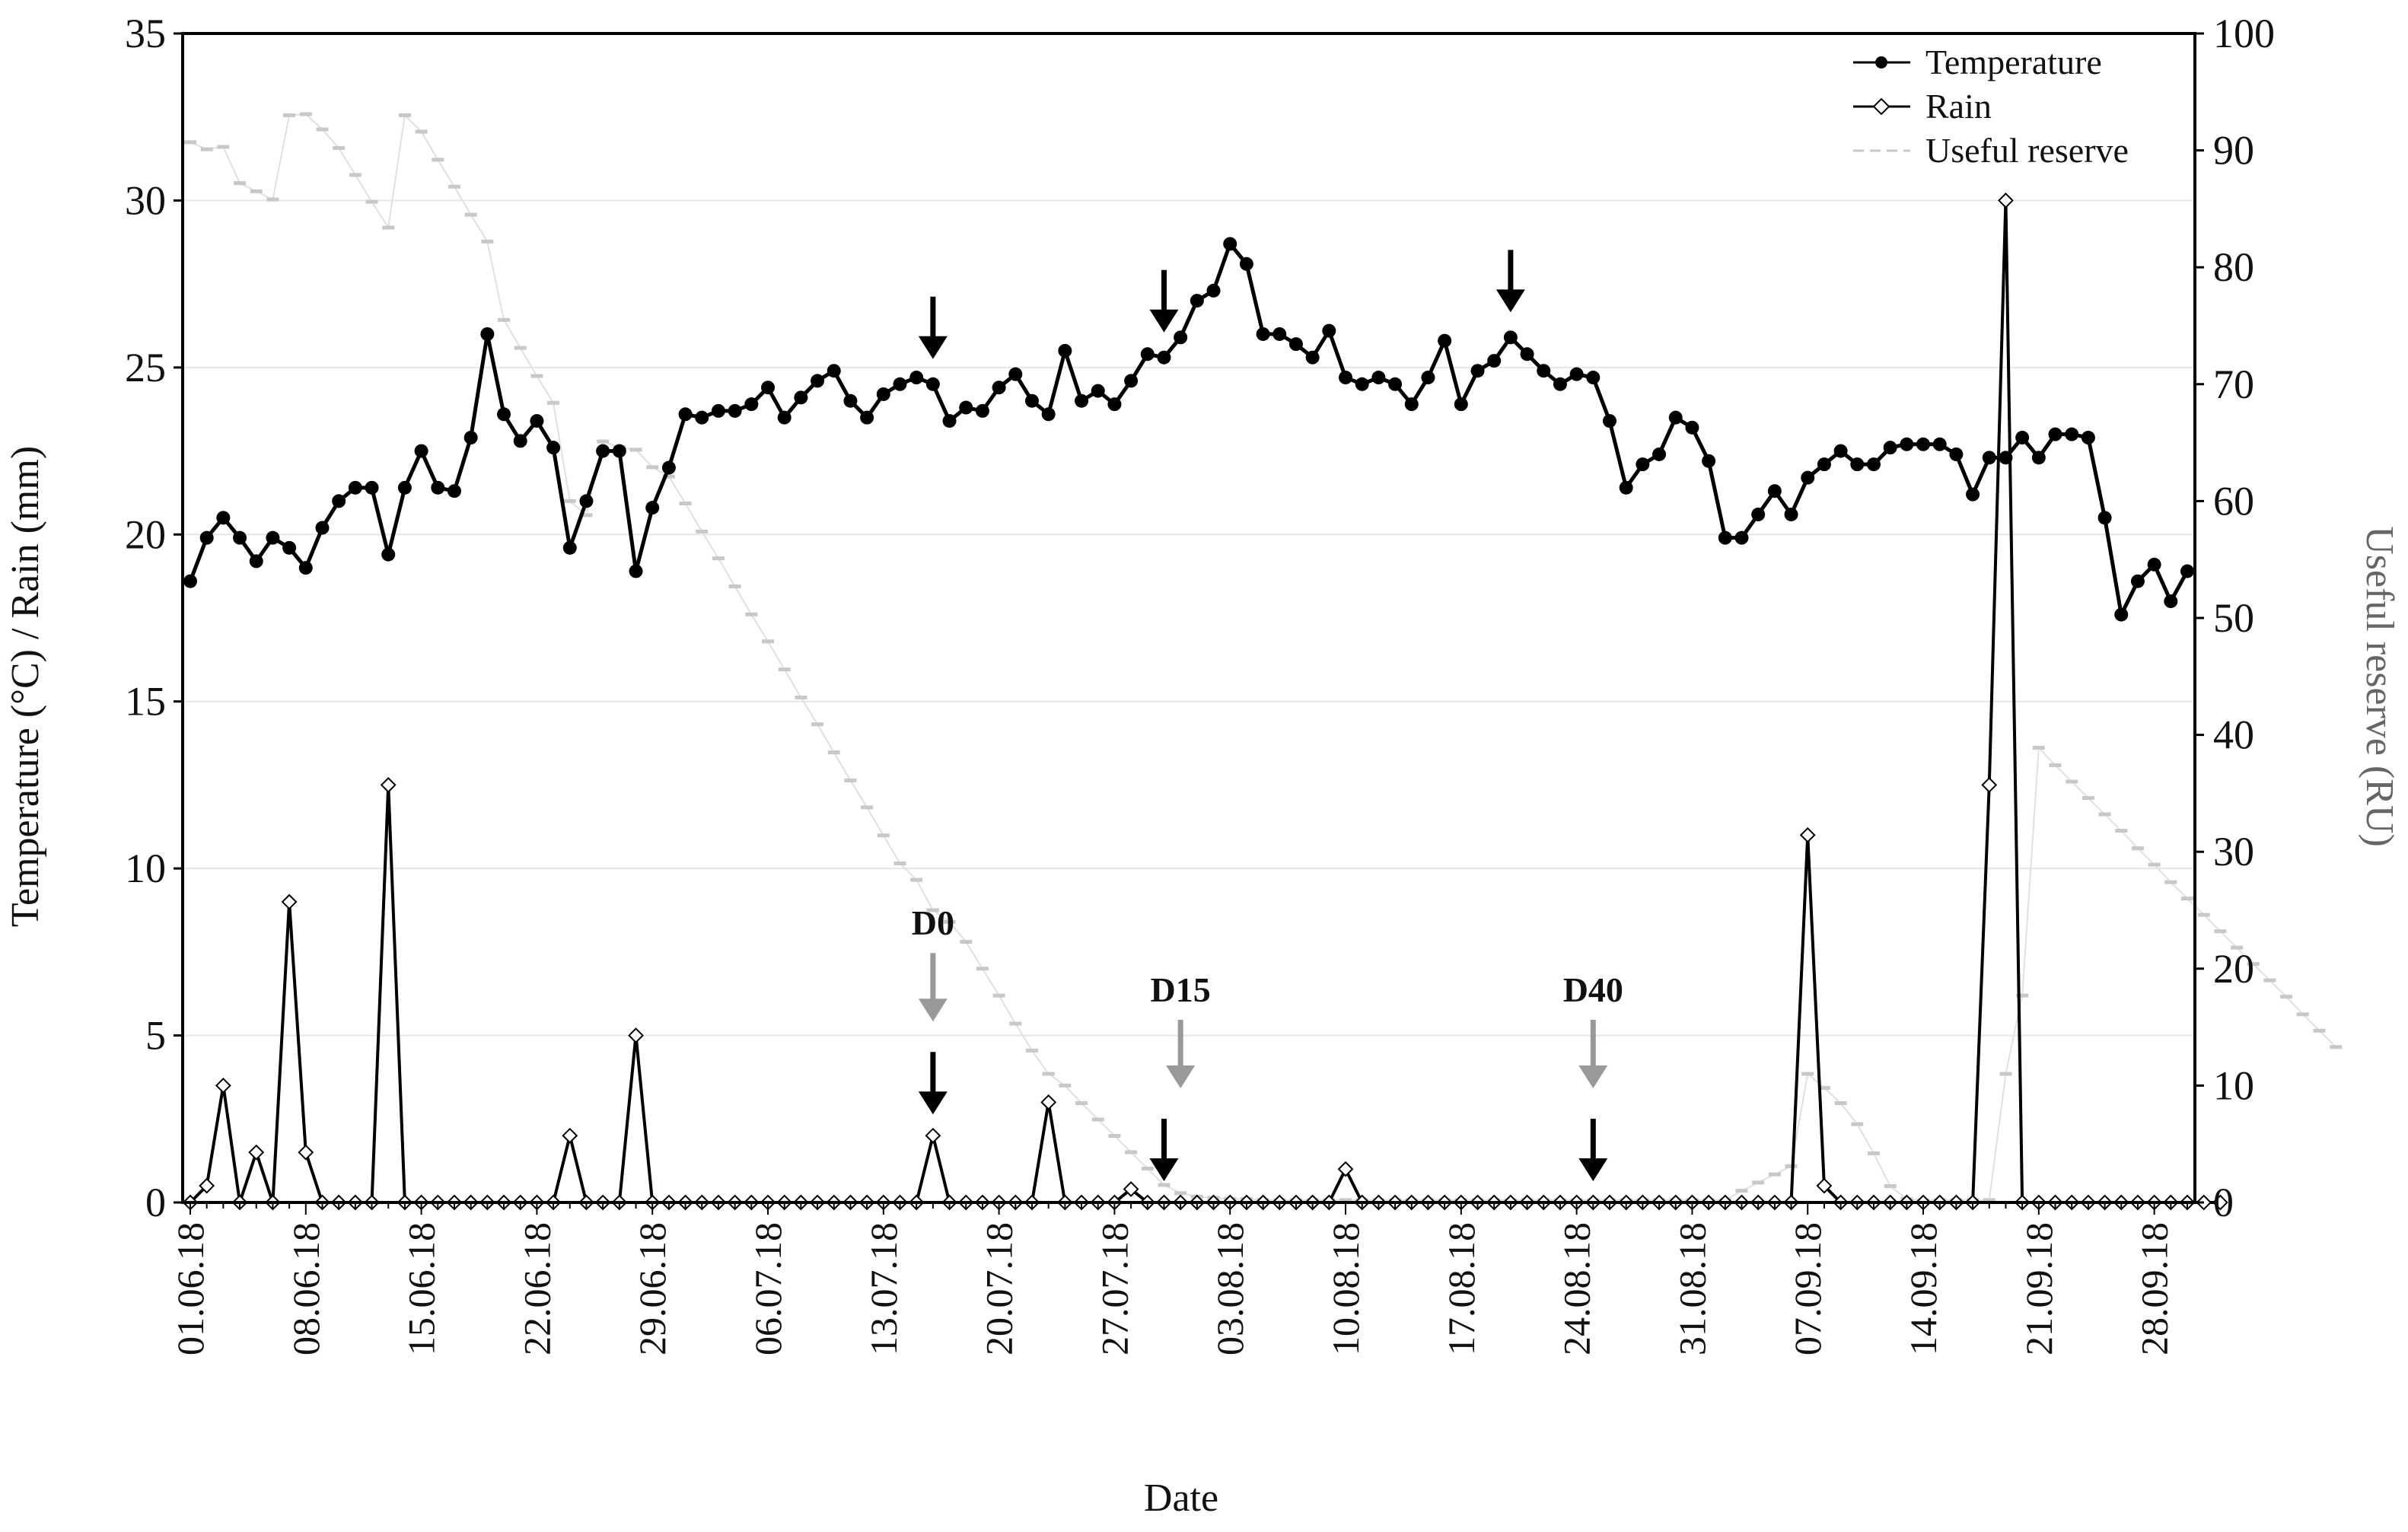  What do you see at coordinates (155, 1202) in the screenshot?
I see `y-tick-label: 0` at bounding box center [155, 1202].